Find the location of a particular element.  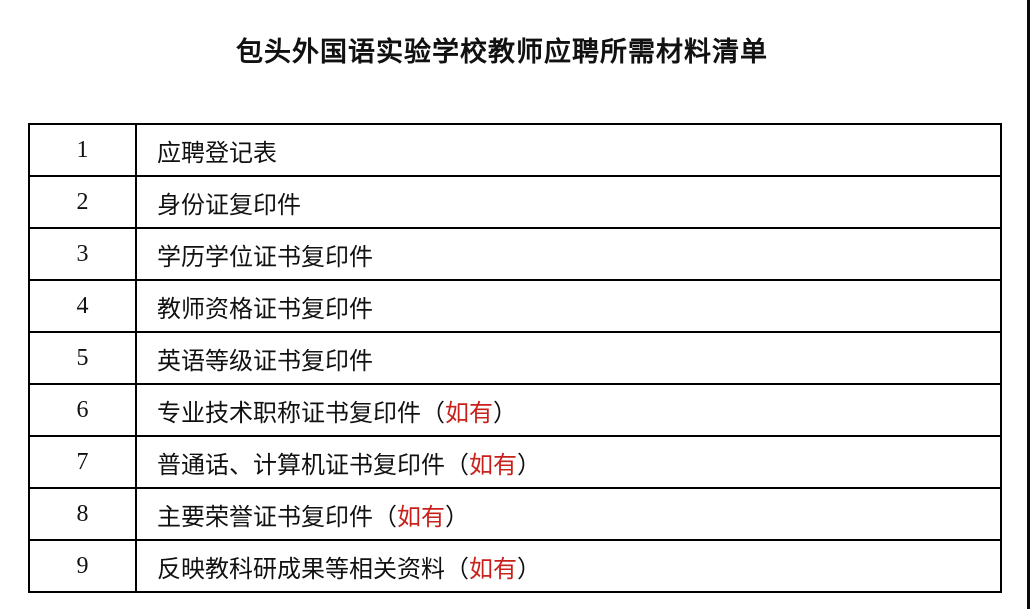

material-name: 学历学位证书复印件 is located at coordinates (265, 257).